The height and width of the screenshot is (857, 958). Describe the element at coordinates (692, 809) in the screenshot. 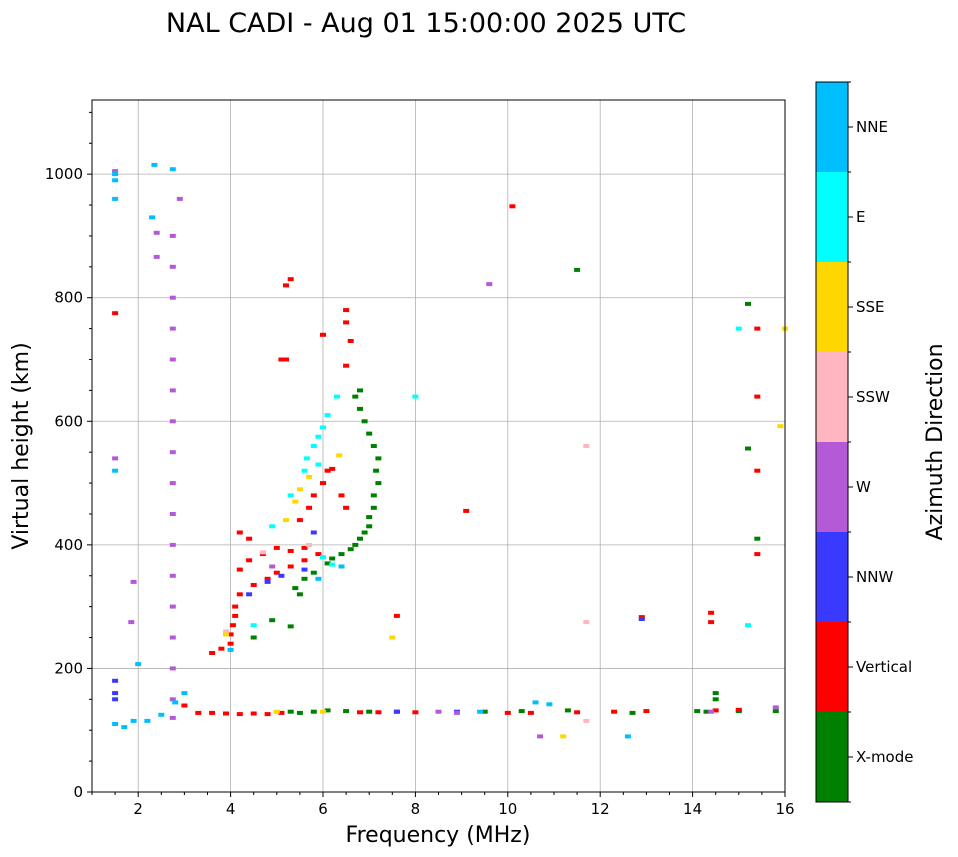

I see `x-tick-label: 14` at that location.